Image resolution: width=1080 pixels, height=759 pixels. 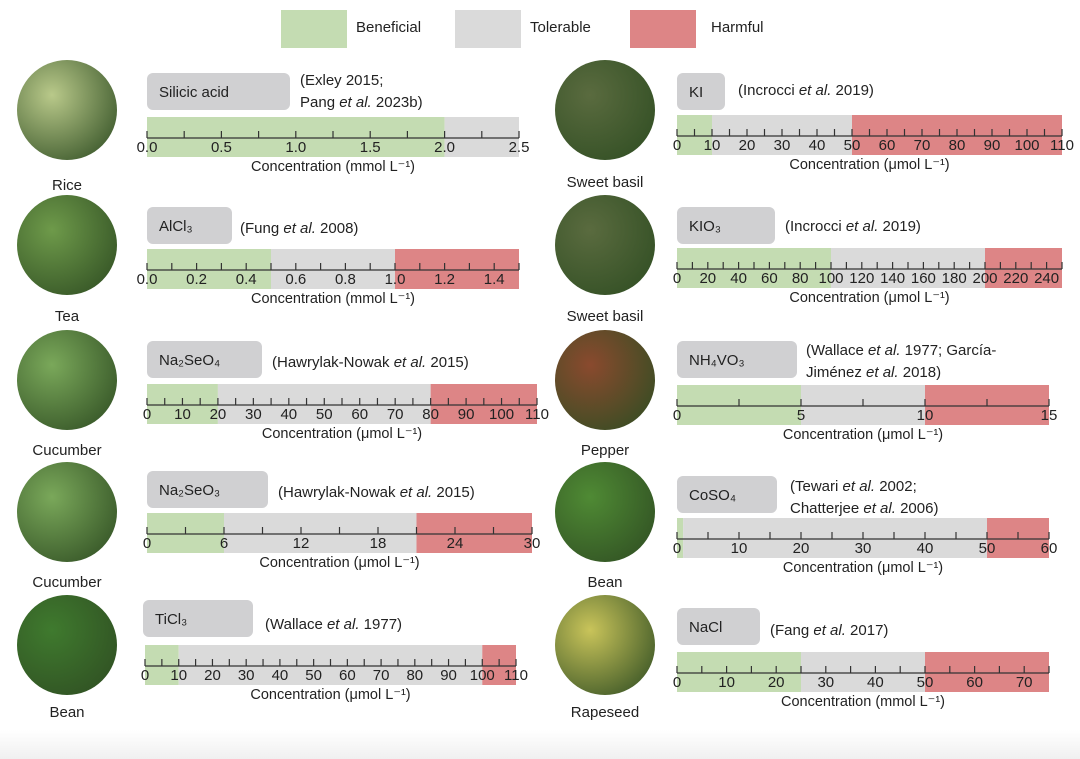 What do you see at coordinates (455, 543) in the screenshot?
I see `x-tick-label: 24` at bounding box center [455, 543].